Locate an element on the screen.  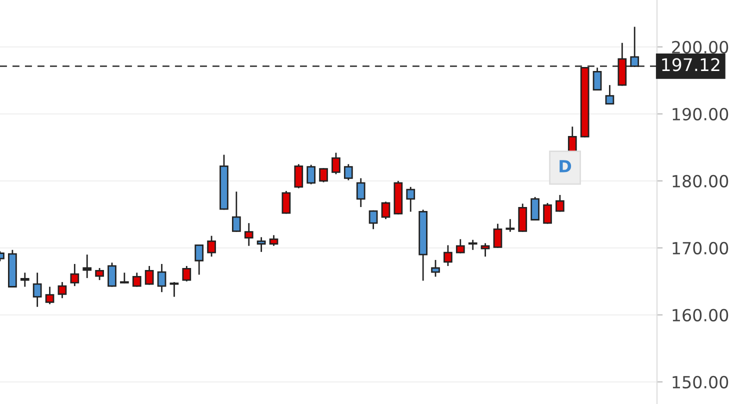
y-tick-label: 160.00 is located at coordinates (700, 315).